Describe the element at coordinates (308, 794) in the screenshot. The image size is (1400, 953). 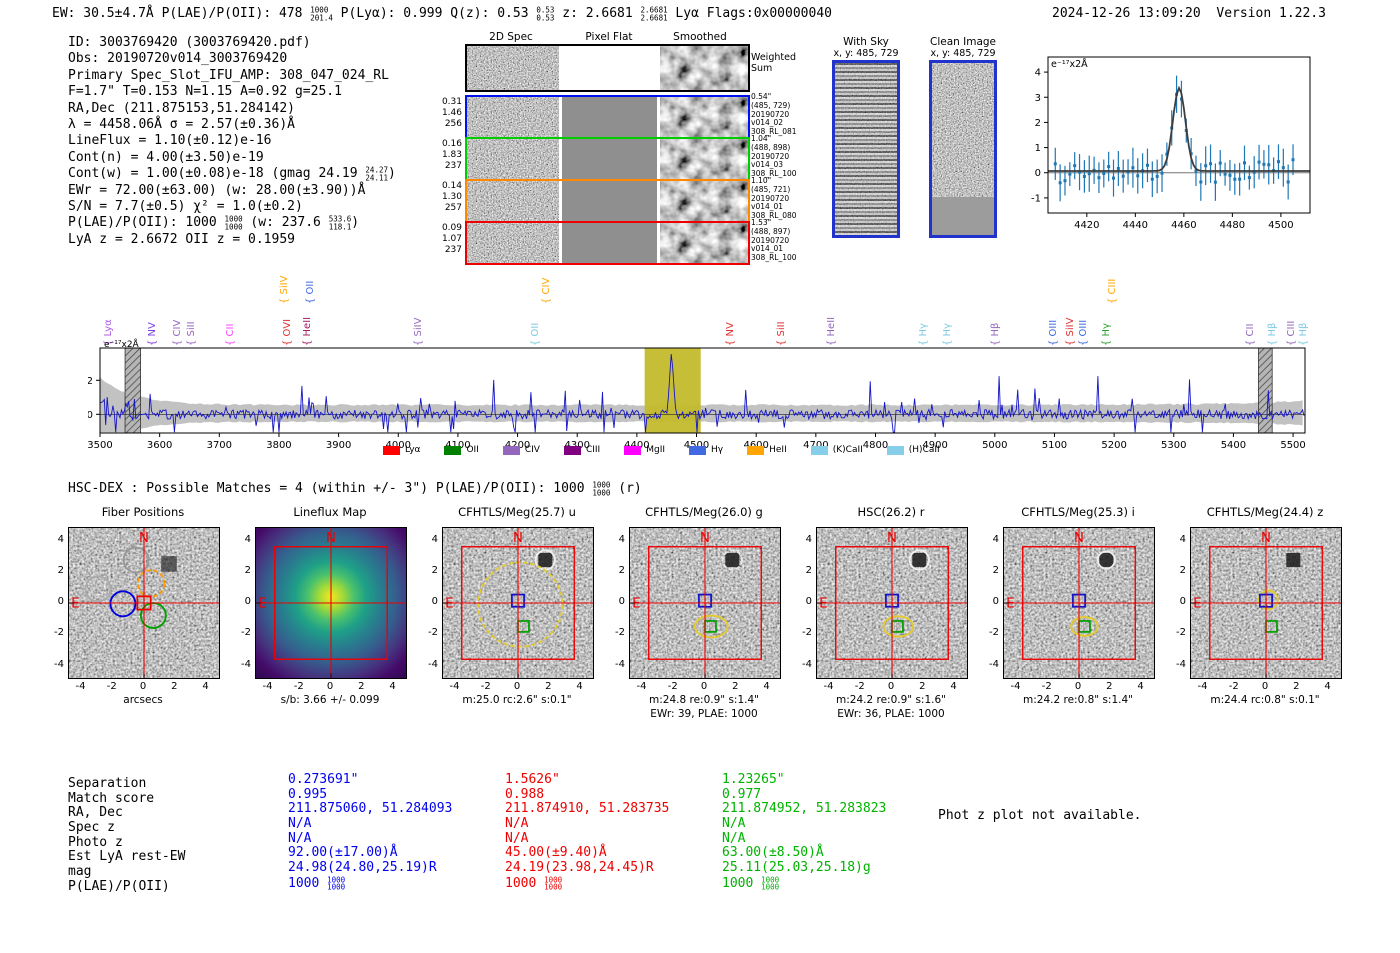
I see `match-cell: 0.995` at that location.